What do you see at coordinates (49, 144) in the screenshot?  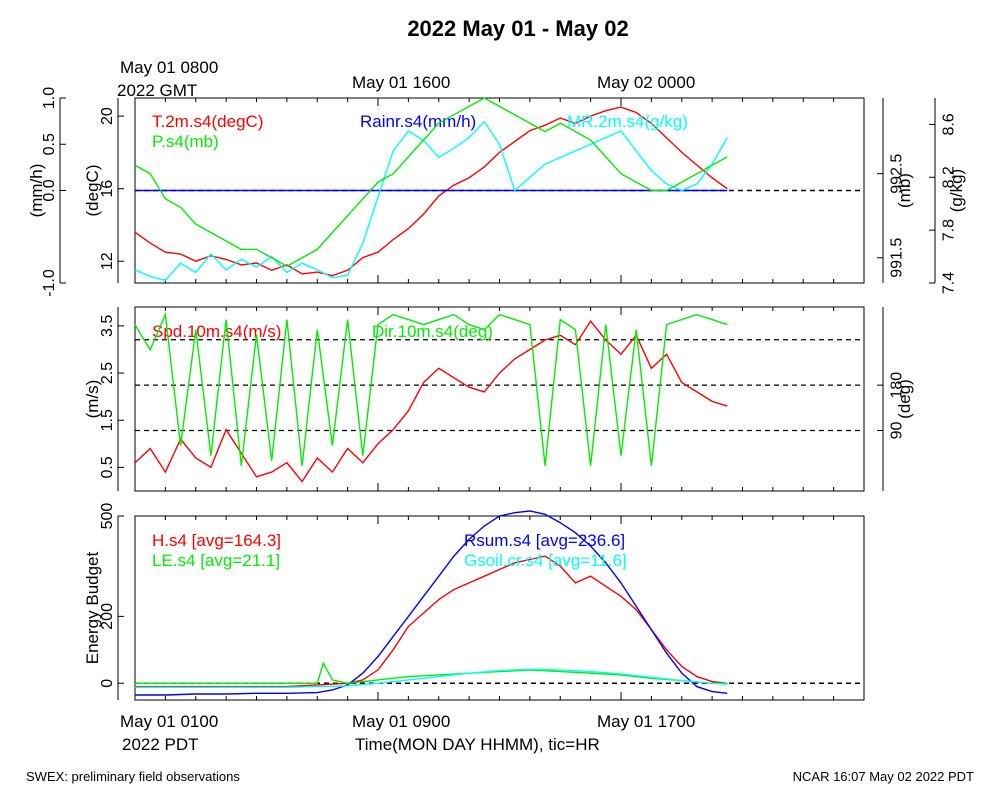 I see `y-tick-label-left_outer: 0.5` at bounding box center [49, 144].